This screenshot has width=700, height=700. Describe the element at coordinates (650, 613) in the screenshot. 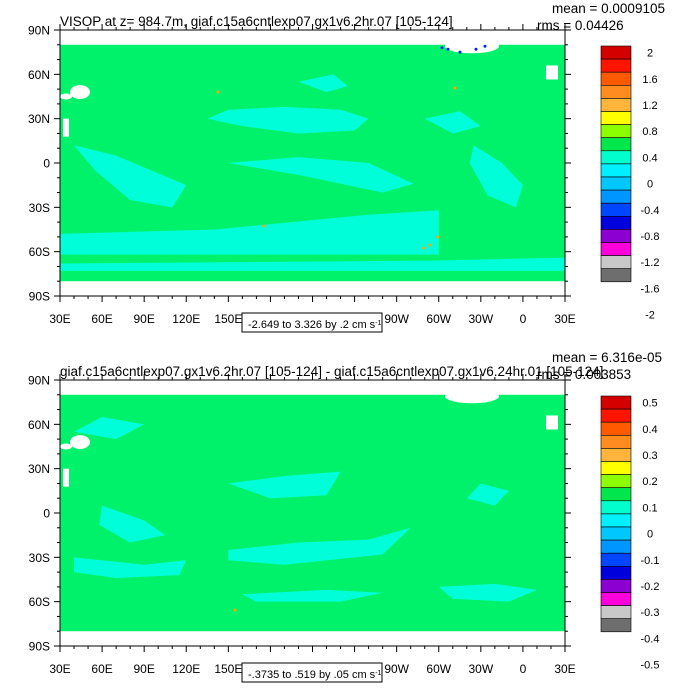

I see `colorbar-label: -0.3` at that location.